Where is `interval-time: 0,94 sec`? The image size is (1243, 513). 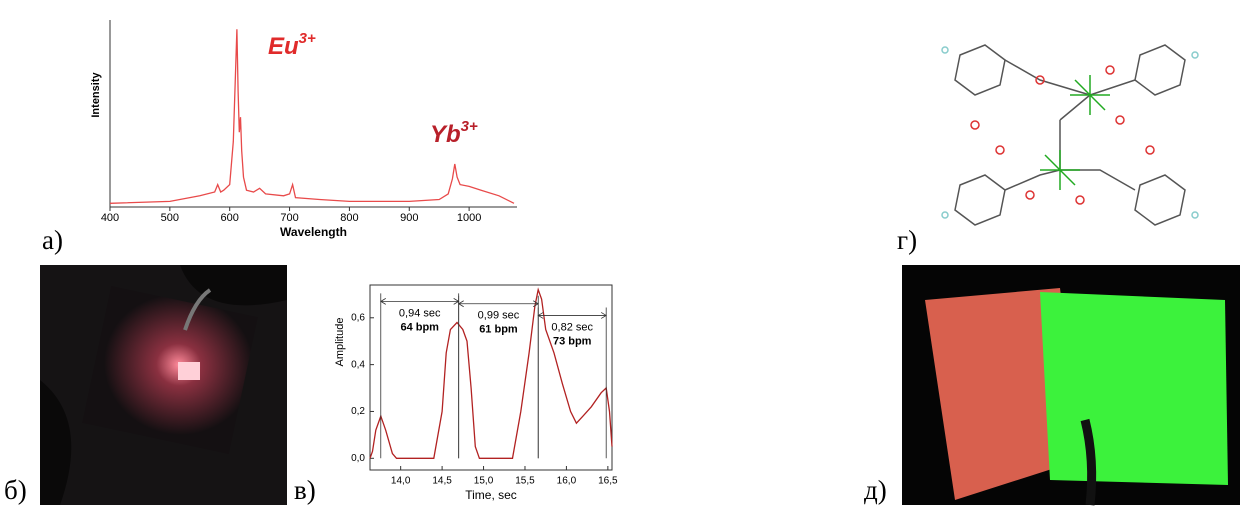
interval-time: 0,94 sec is located at coordinates (420, 313).